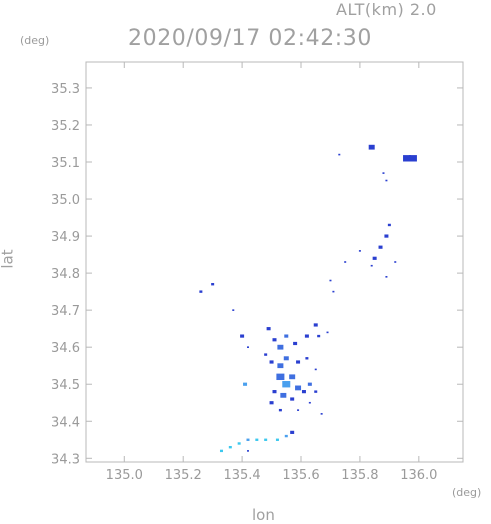  Describe the element at coordinates (183, 475) in the screenshot. I see `x-tick-label: 135.2` at that location.